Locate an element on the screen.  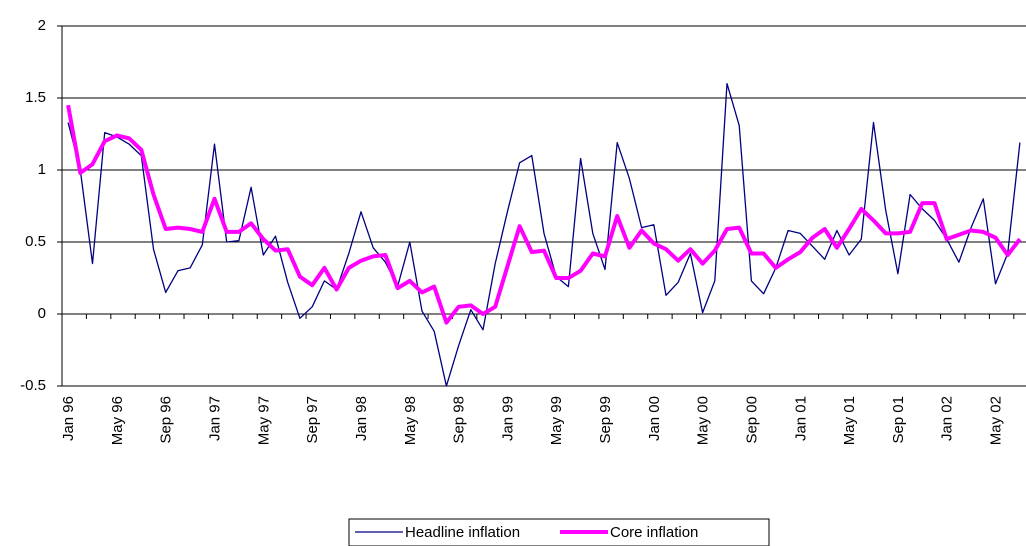
x-tick-label: May 01 is located at coordinates (849, 420).